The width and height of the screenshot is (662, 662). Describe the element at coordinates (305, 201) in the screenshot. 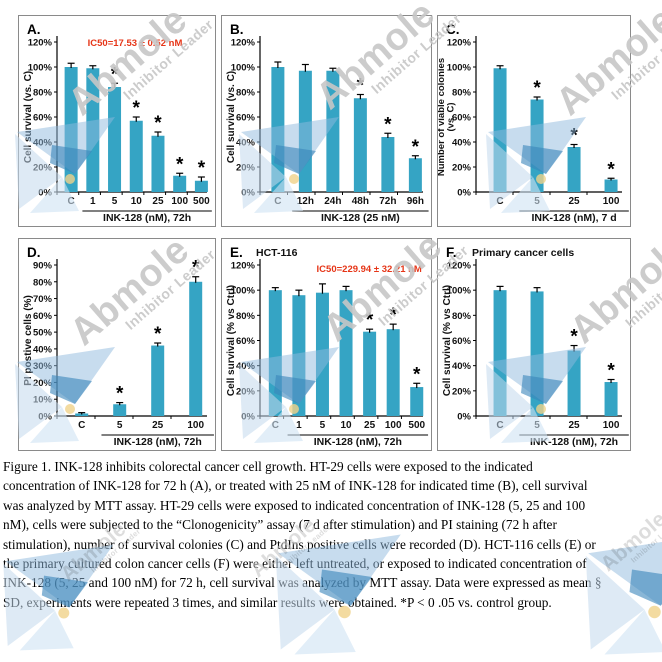

I see `x-category-label: 12h` at that location.